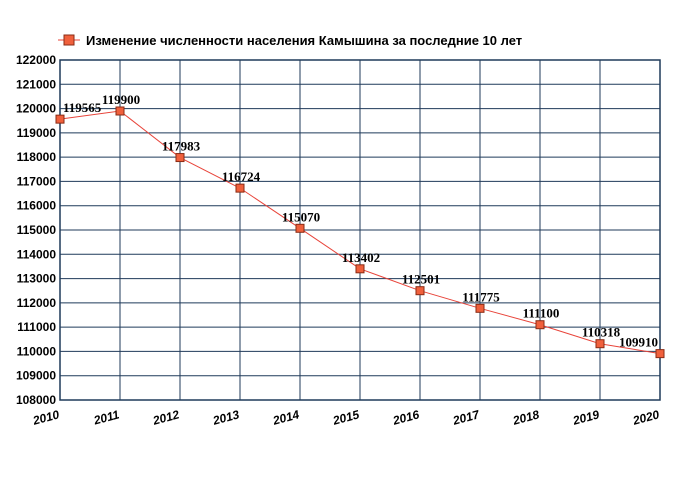 This screenshot has height=500, width=680. What do you see at coordinates (37, 206) in the screenshot?
I see `y-tick-label: 116000` at bounding box center [37, 206].